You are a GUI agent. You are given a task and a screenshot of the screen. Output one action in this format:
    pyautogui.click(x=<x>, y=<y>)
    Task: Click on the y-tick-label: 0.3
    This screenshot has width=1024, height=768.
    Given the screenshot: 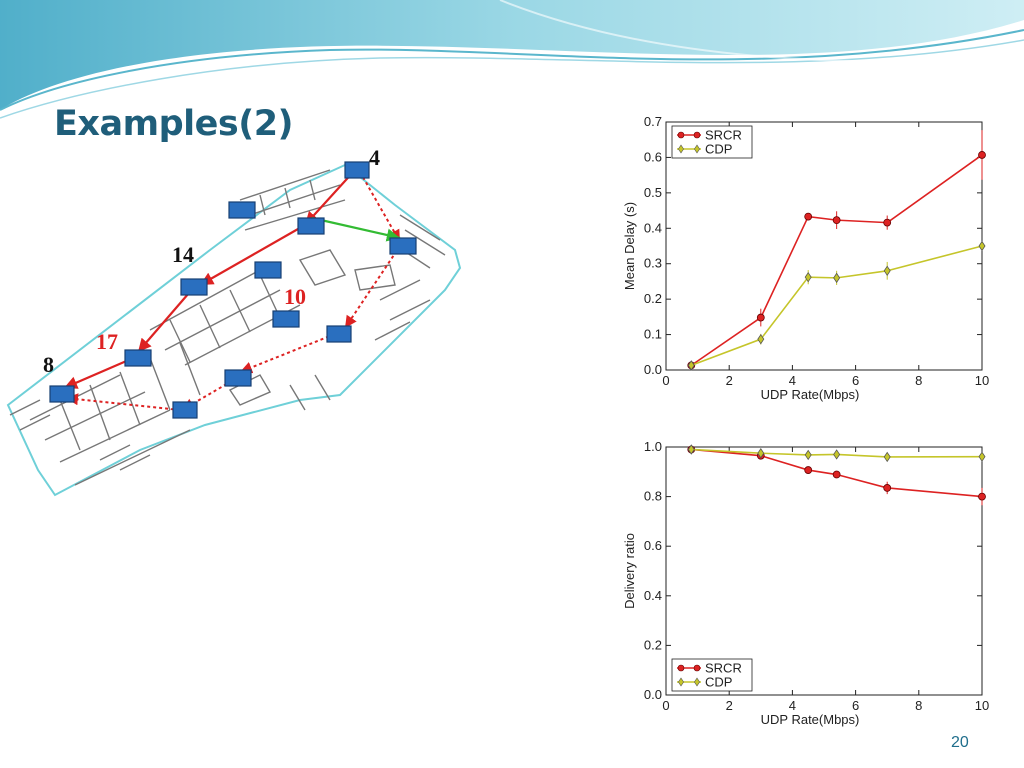 What is the action you would take?
    pyautogui.click(x=653, y=263)
    